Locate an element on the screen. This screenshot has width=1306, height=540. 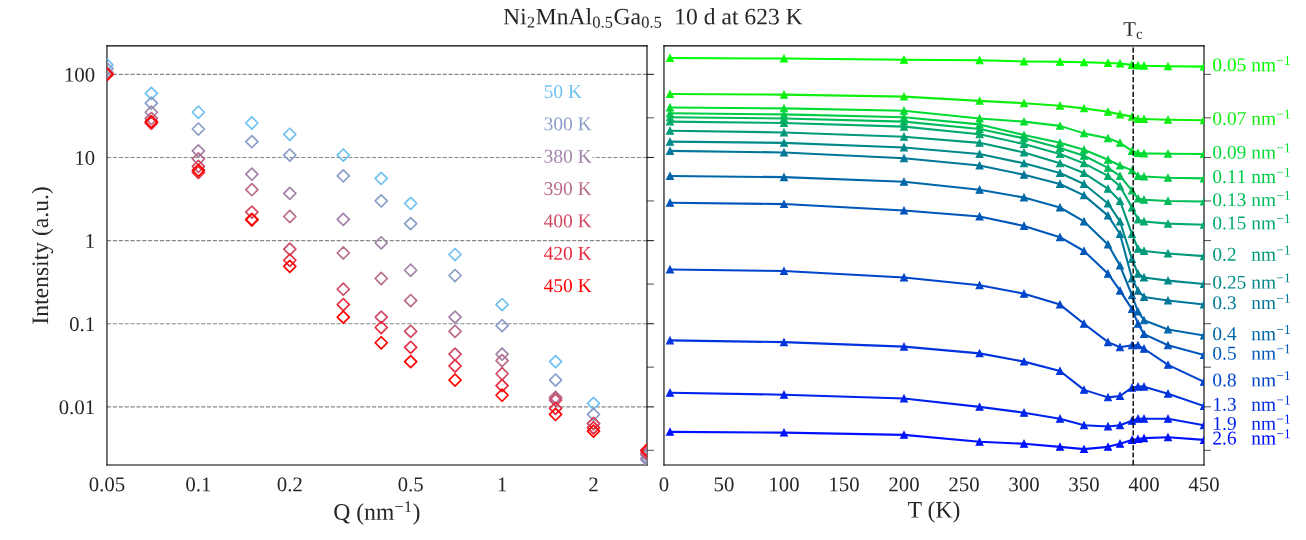
text: 420 K is located at coordinates (568, 253).